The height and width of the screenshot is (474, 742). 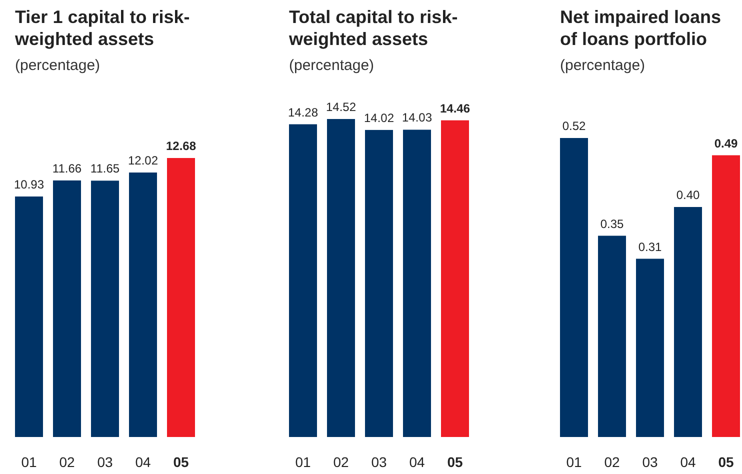 I want to click on chart-title: Total capital to risk- weighted assets, so click(x=373, y=28).